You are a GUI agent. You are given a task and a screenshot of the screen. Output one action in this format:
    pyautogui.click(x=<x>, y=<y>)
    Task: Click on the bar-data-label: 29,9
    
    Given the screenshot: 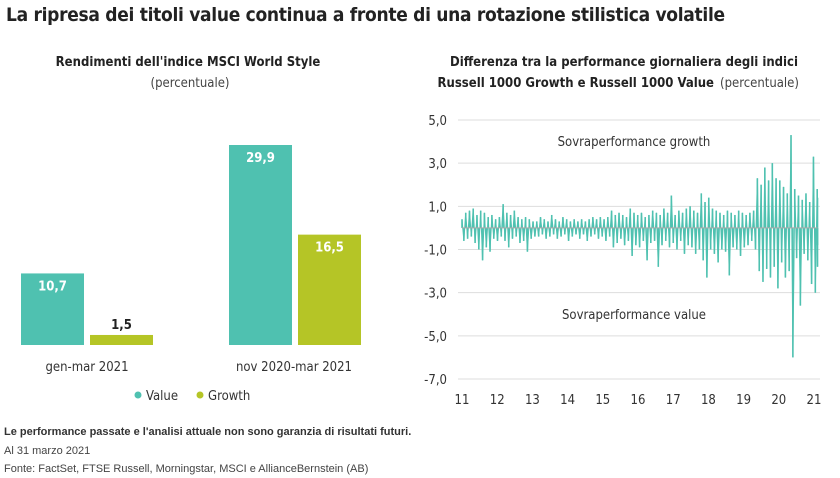 What is the action you would take?
    pyautogui.click(x=260, y=158)
    